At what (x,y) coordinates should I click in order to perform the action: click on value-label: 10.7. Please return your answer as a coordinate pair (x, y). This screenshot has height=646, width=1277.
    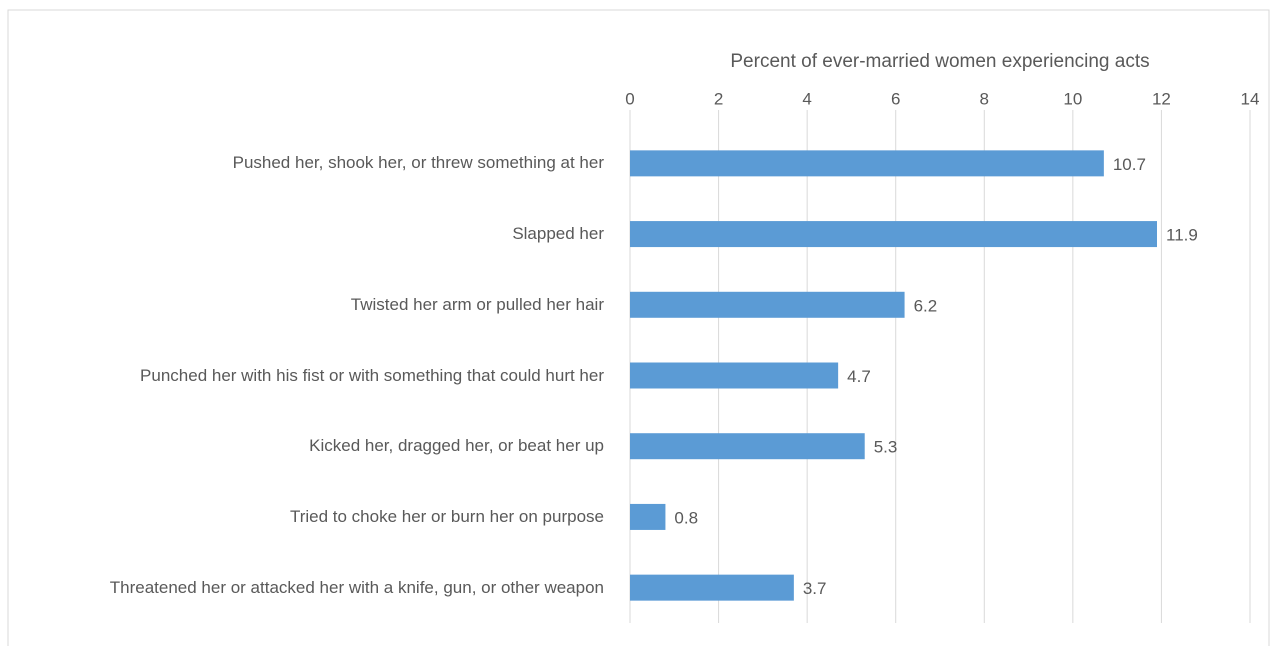
    Looking at the image, I should click on (1129, 164).